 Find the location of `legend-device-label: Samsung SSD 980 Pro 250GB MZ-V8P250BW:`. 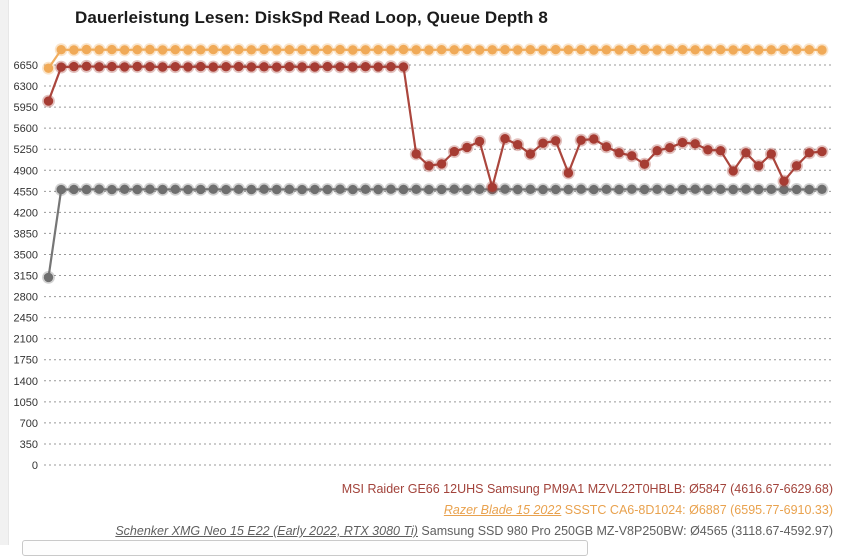

legend-device-label: Samsung SSD 980 Pro 250GB MZ-V8P250BW: is located at coordinates (552, 531).